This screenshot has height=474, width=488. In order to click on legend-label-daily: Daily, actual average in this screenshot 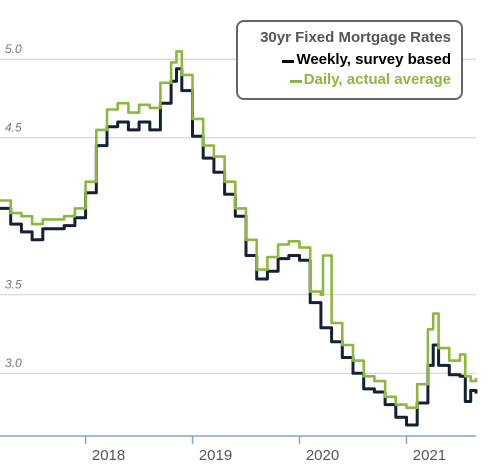, I will do `click(377, 79)`.